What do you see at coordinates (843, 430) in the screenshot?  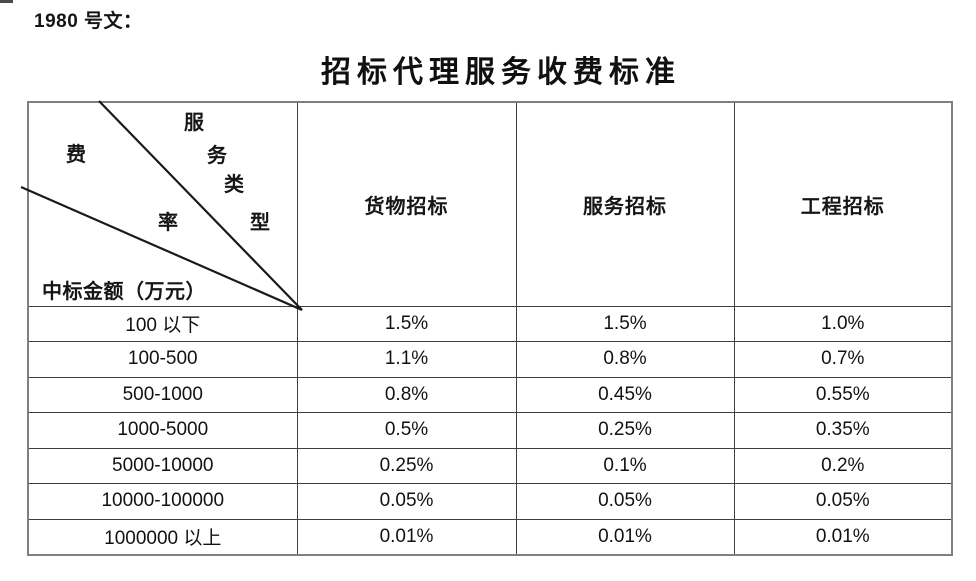 I see `rate-value-cell: 0.35%` at bounding box center [843, 430].